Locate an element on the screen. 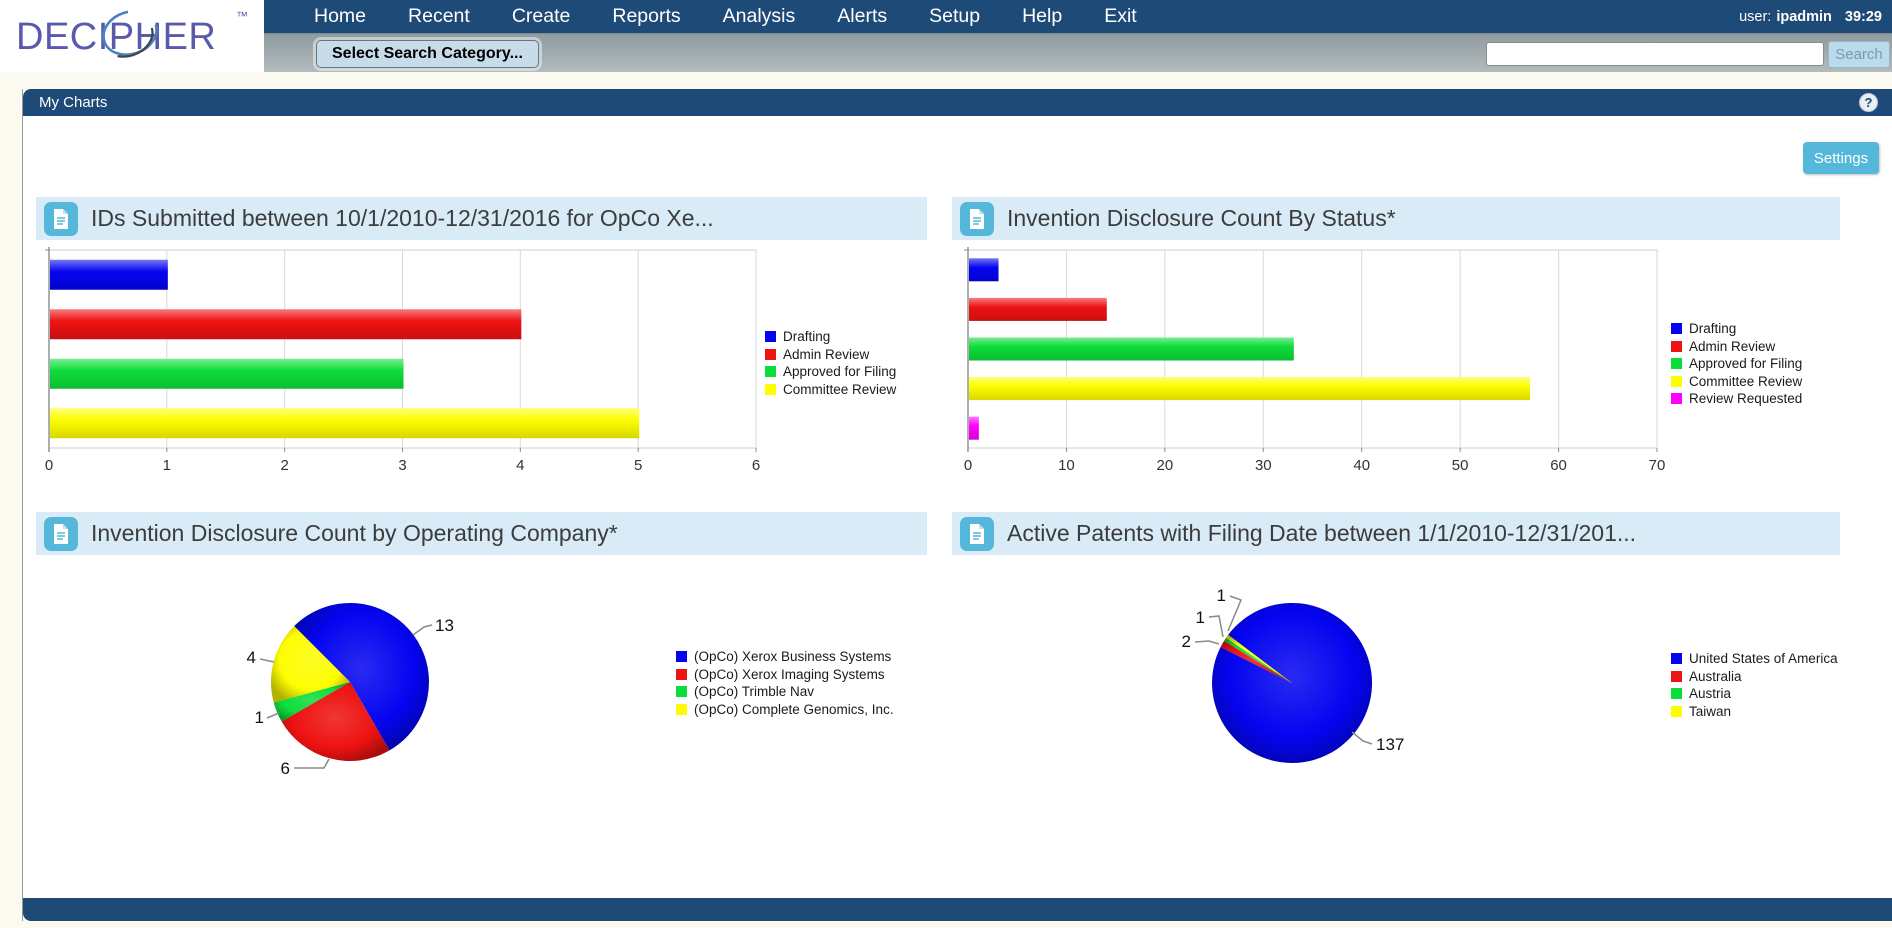  pie-slice-taiwan is located at coordinates (1259, 658).